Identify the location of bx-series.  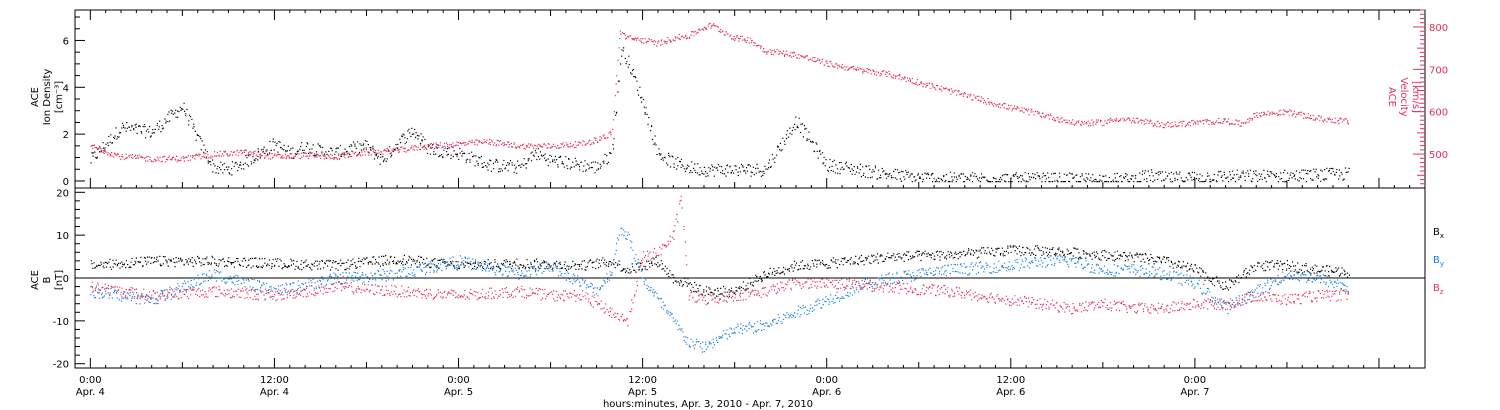
(720, 271).